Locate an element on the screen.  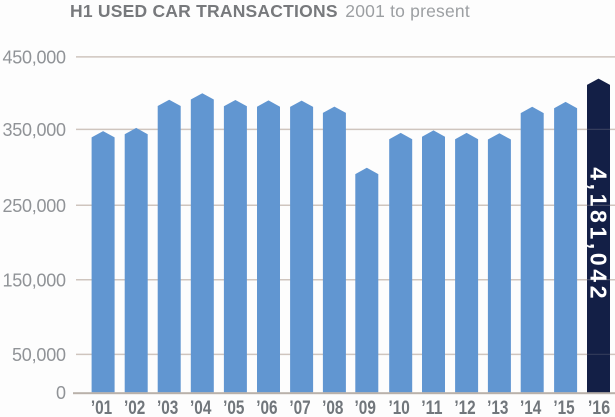
svg-text: ’03 is located at coordinates (168, 407).